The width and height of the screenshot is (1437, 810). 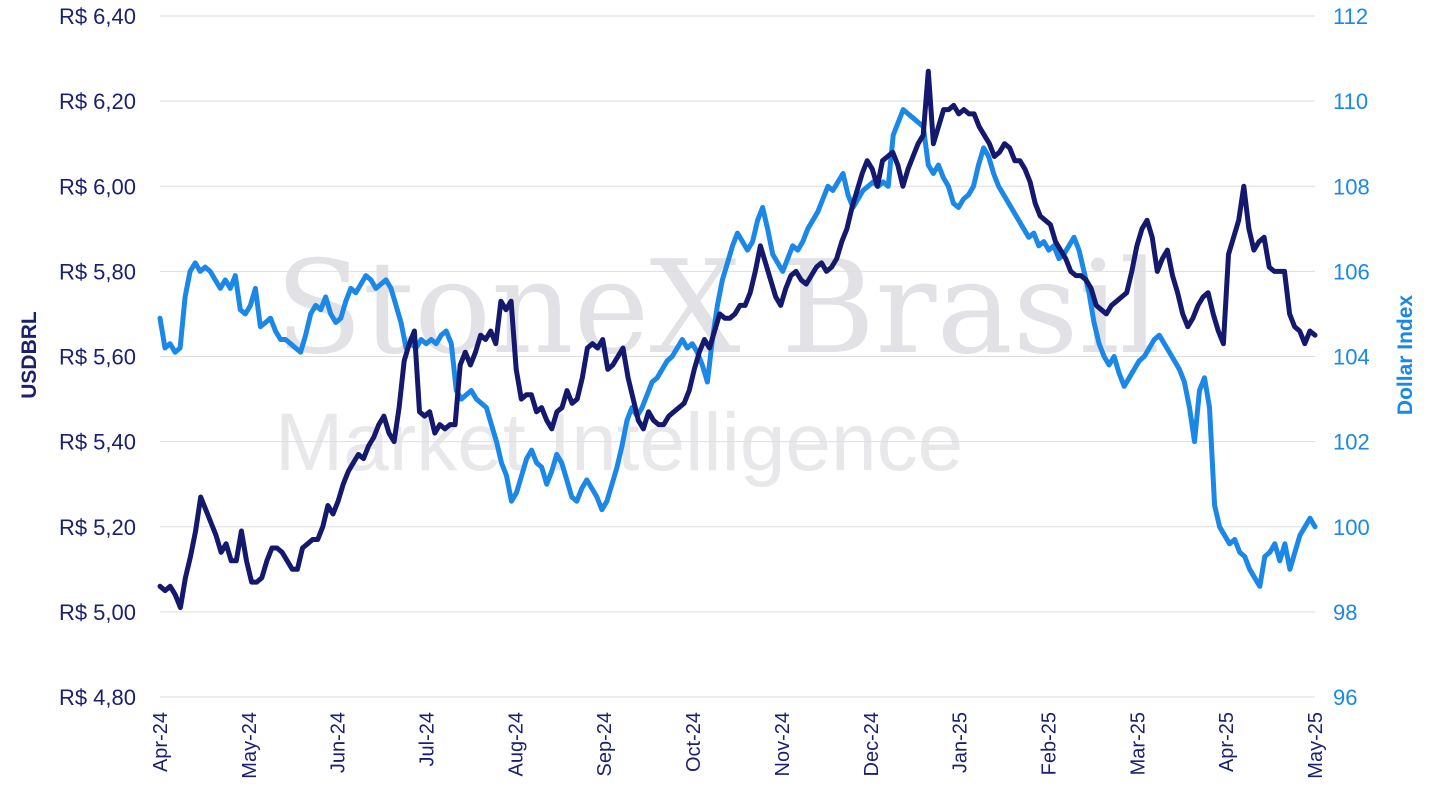 I want to click on y-tick-label: R$ 5,80, so click(x=97, y=271).